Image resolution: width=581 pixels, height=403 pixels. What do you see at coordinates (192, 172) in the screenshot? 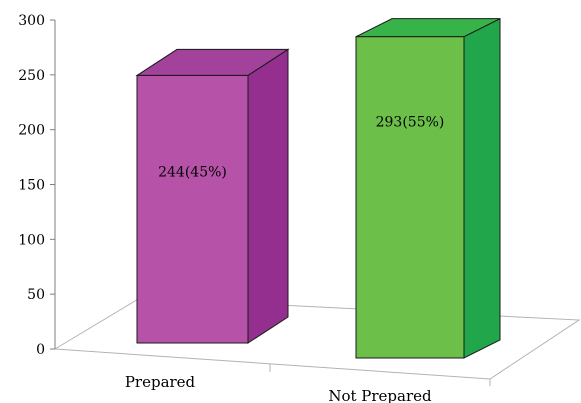
I see `data-label: 244(45%)` at bounding box center [192, 172].